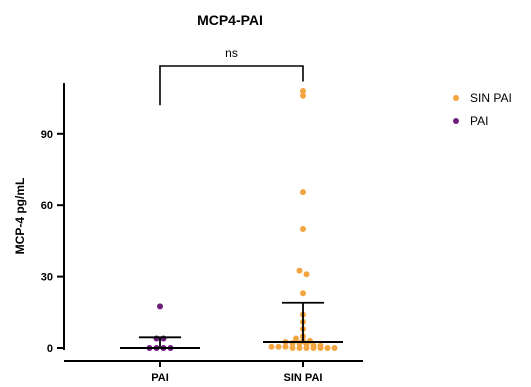 The image size is (531, 387). I want to click on y-tick-label: 60, so click(47, 206).